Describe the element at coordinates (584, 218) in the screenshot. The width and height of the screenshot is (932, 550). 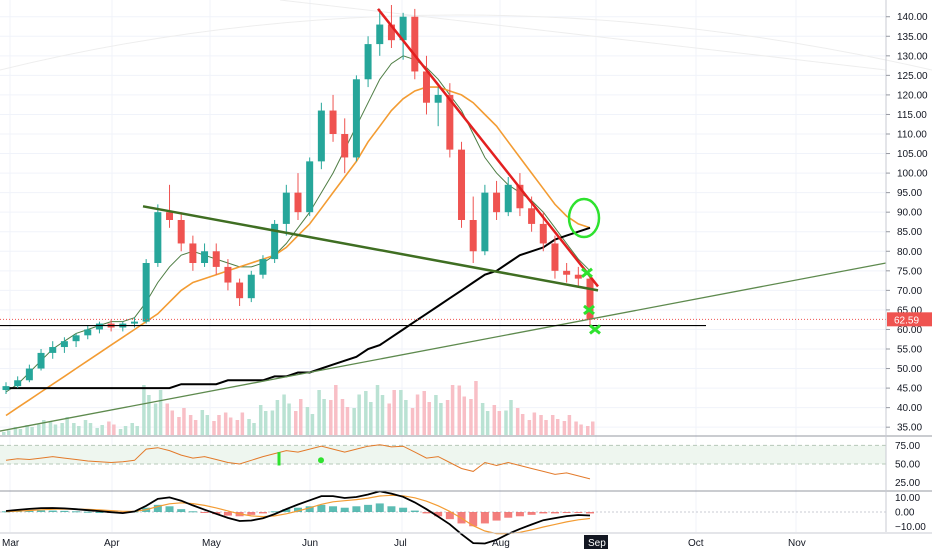
I see `circle-marker` at that location.